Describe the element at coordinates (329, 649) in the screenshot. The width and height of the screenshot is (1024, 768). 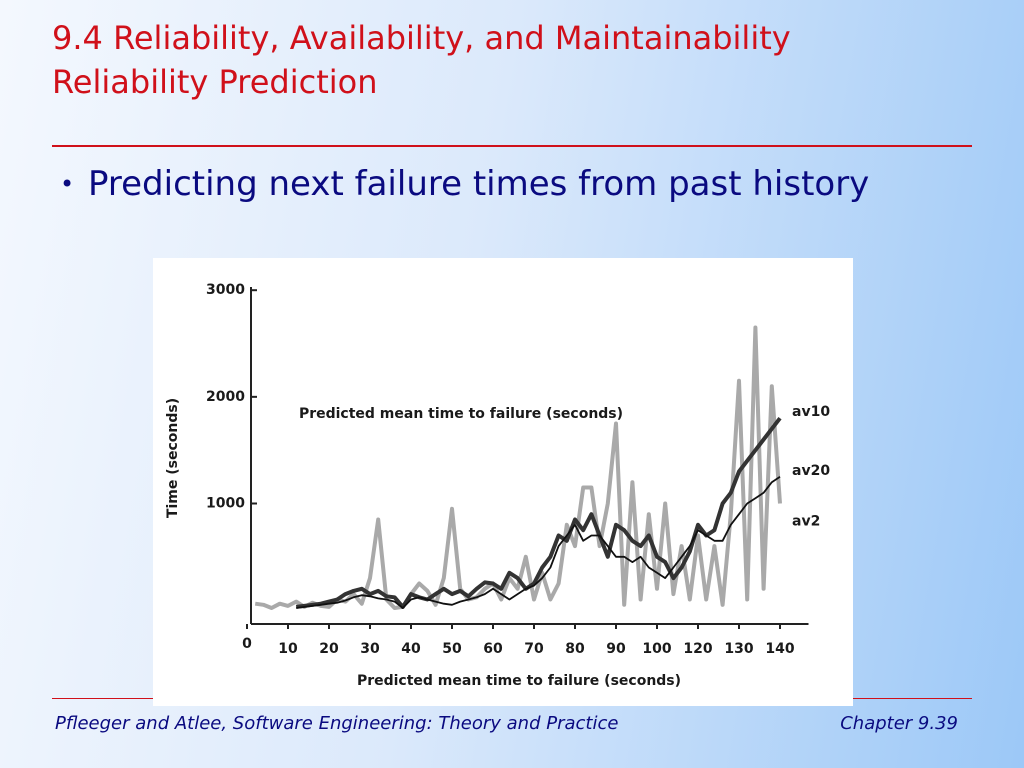
I see `x-tick-label: 20` at that location.